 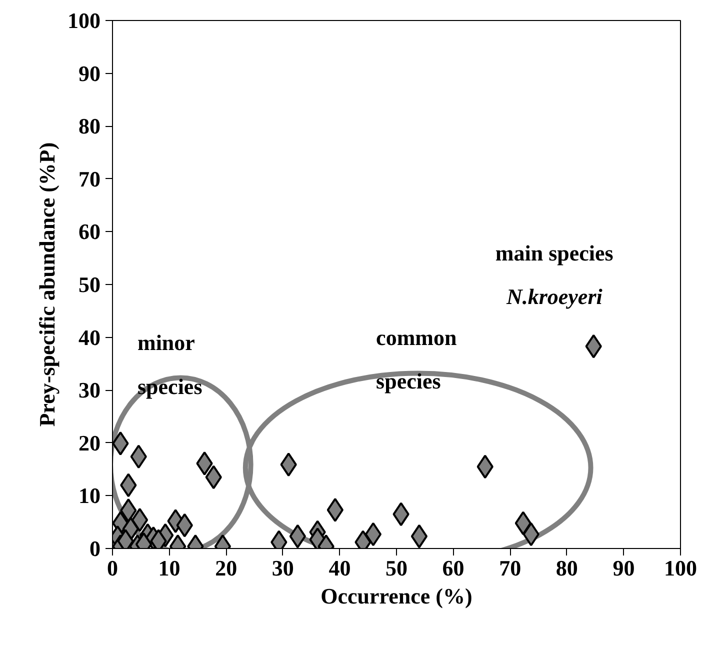 What do you see at coordinates (397, 568) in the screenshot?
I see `x-tick-label: 50` at bounding box center [397, 568].